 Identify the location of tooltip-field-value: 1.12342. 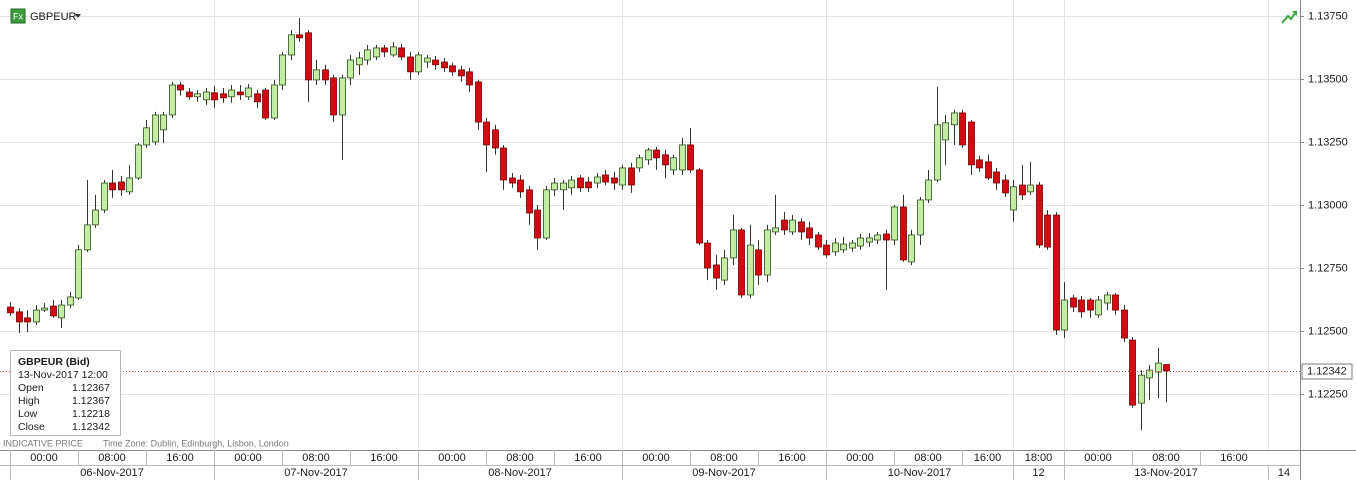
(91, 427).